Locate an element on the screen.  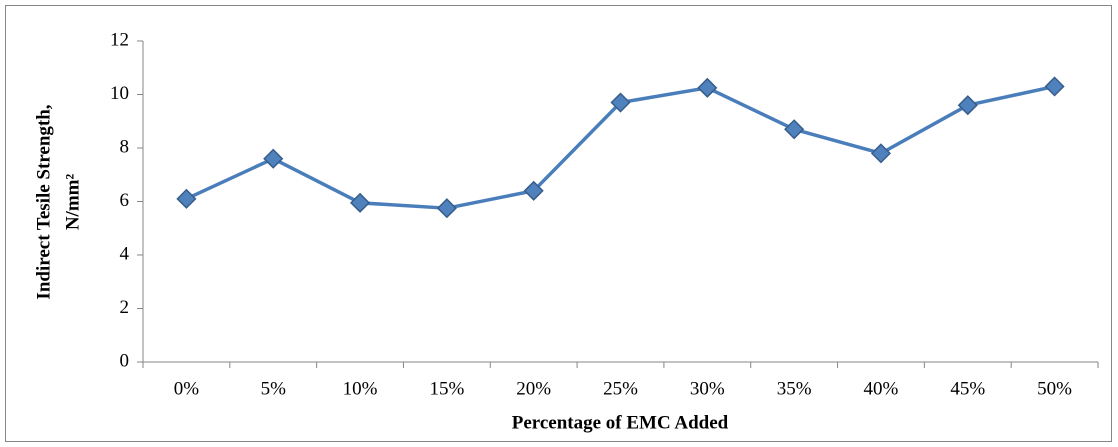
x-tick-label: 50% is located at coordinates (1054, 388).